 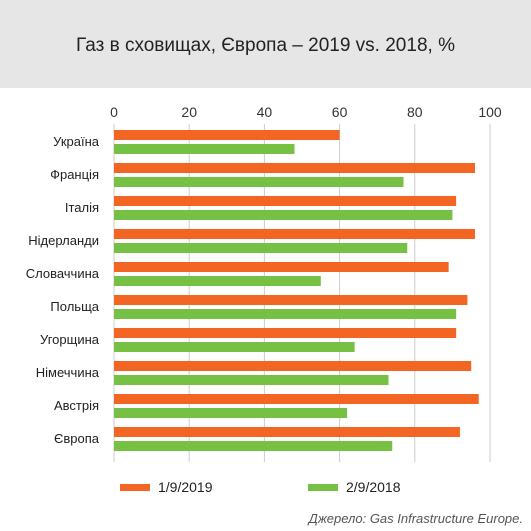 What do you see at coordinates (490, 112) in the screenshot?
I see `x-tick-label: 100` at bounding box center [490, 112].